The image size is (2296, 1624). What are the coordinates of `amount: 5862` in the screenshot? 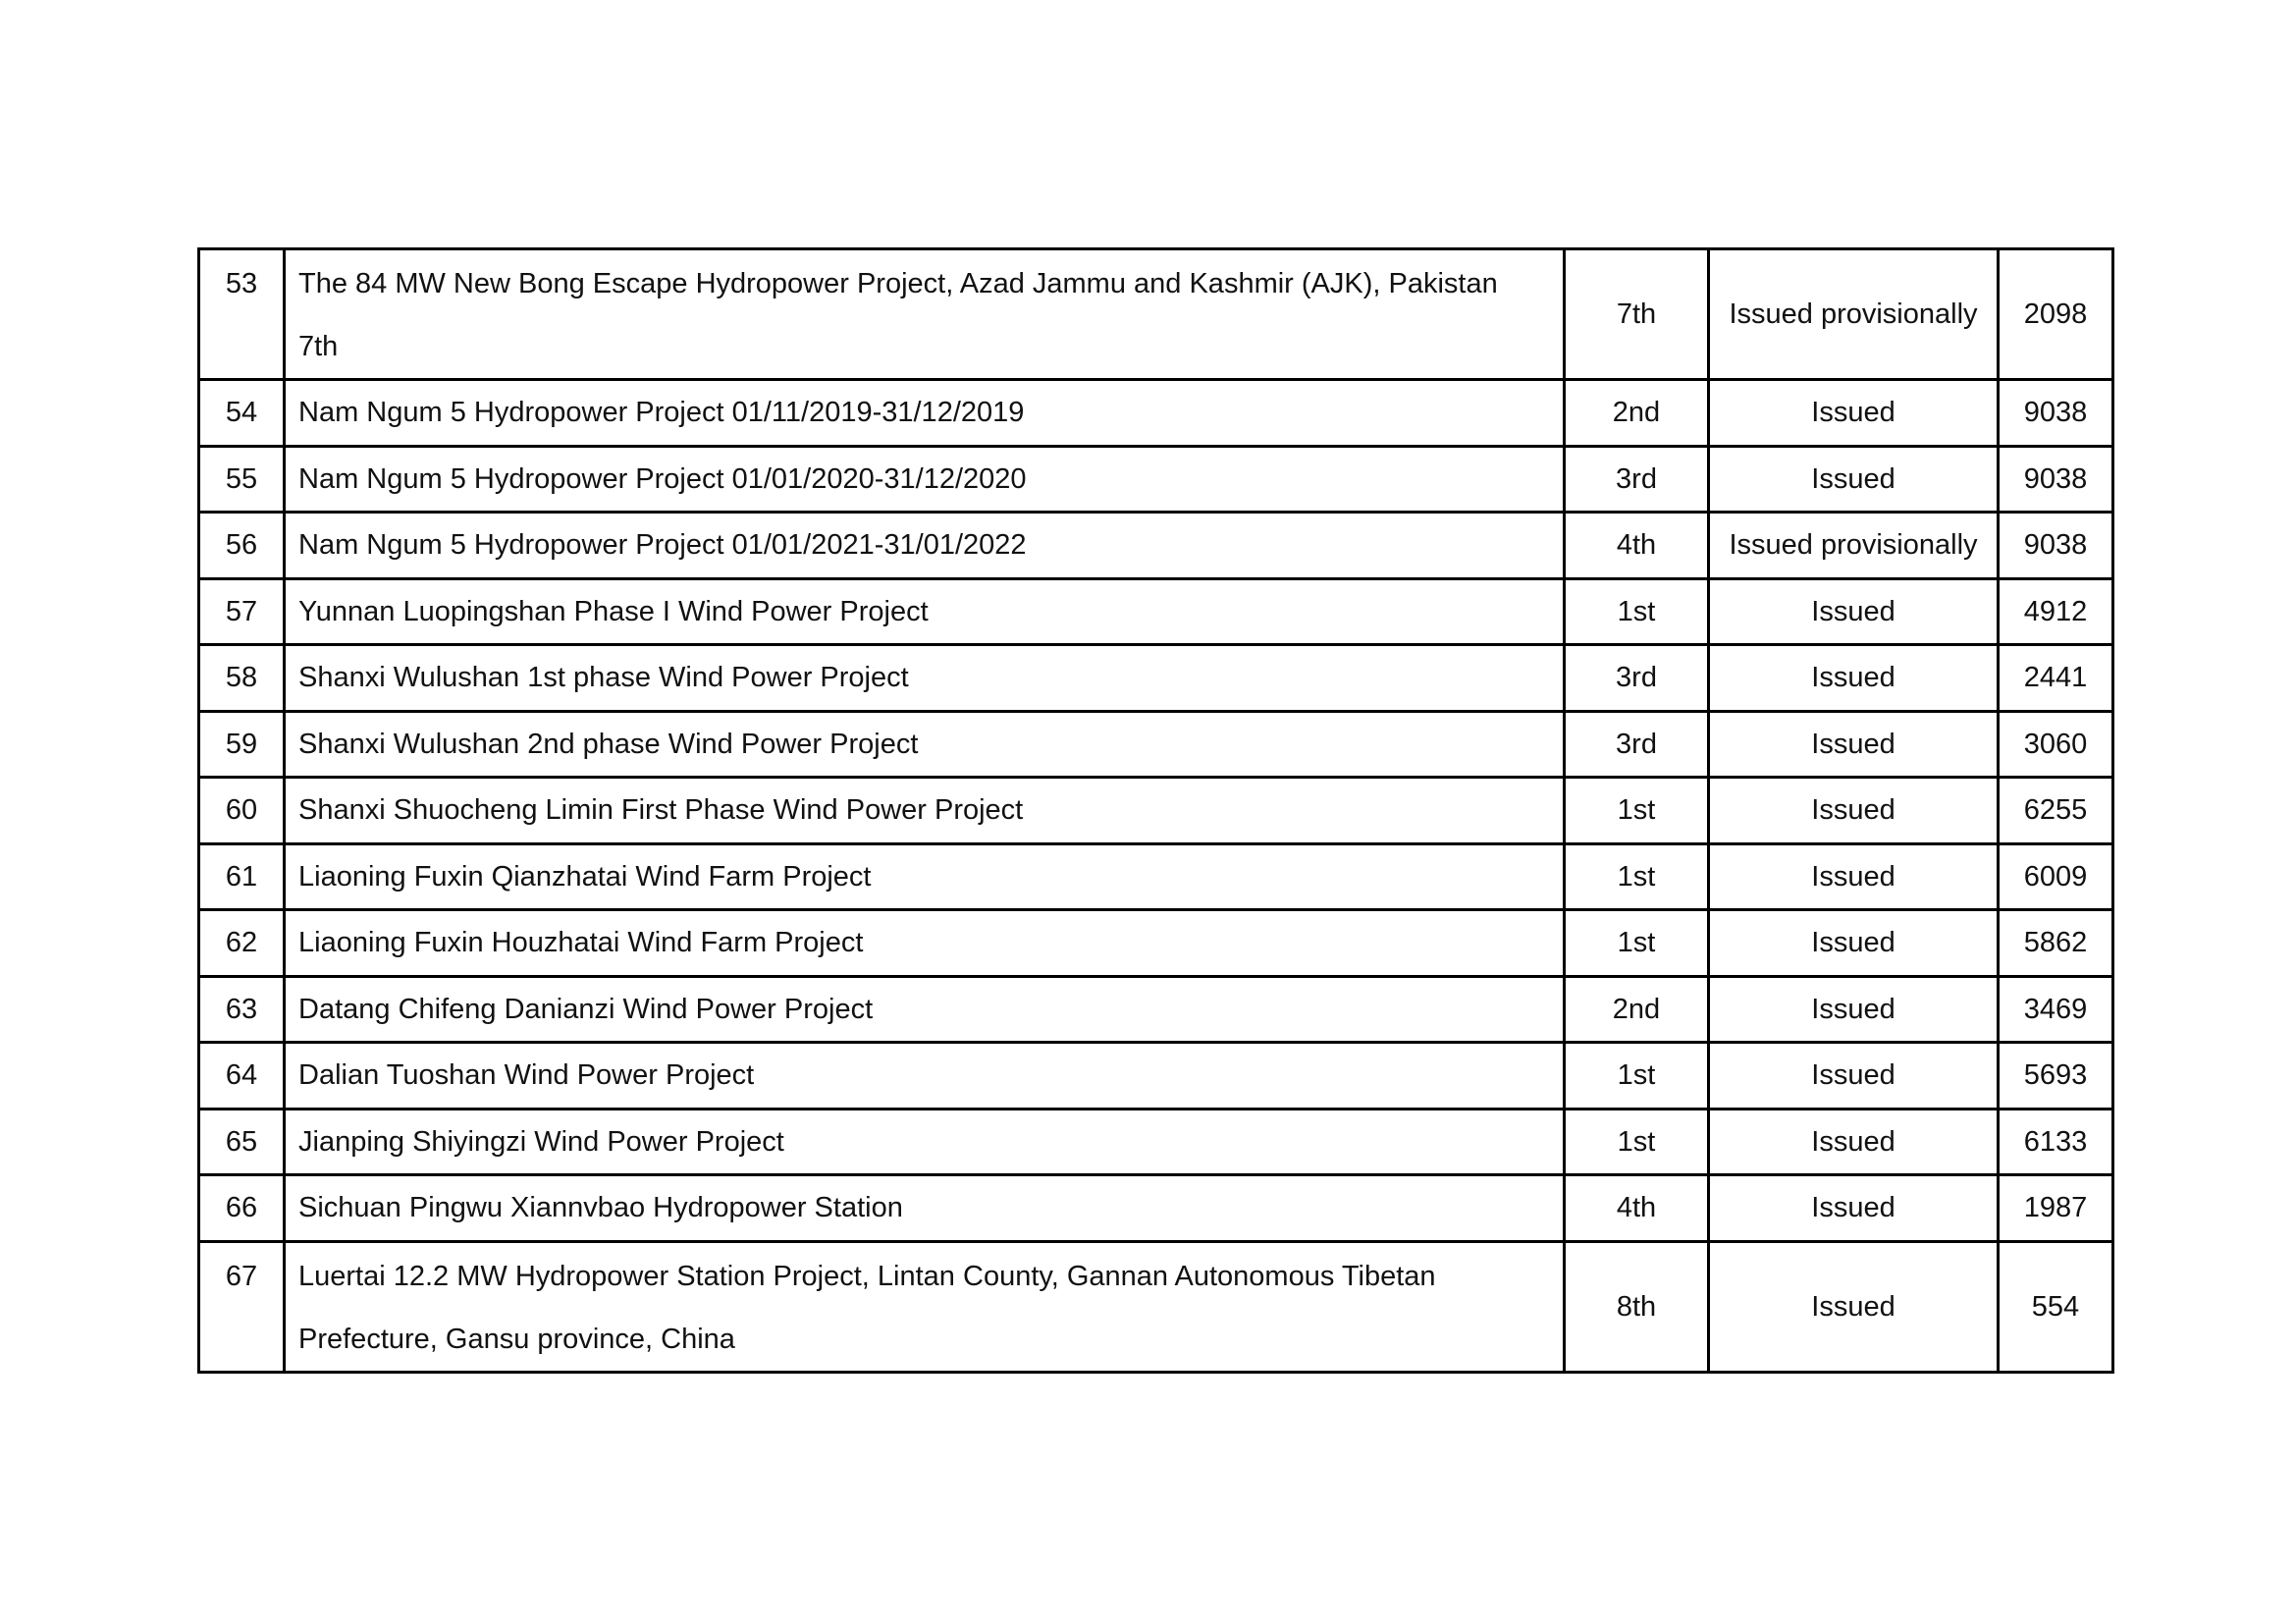 It's located at (2055, 943).